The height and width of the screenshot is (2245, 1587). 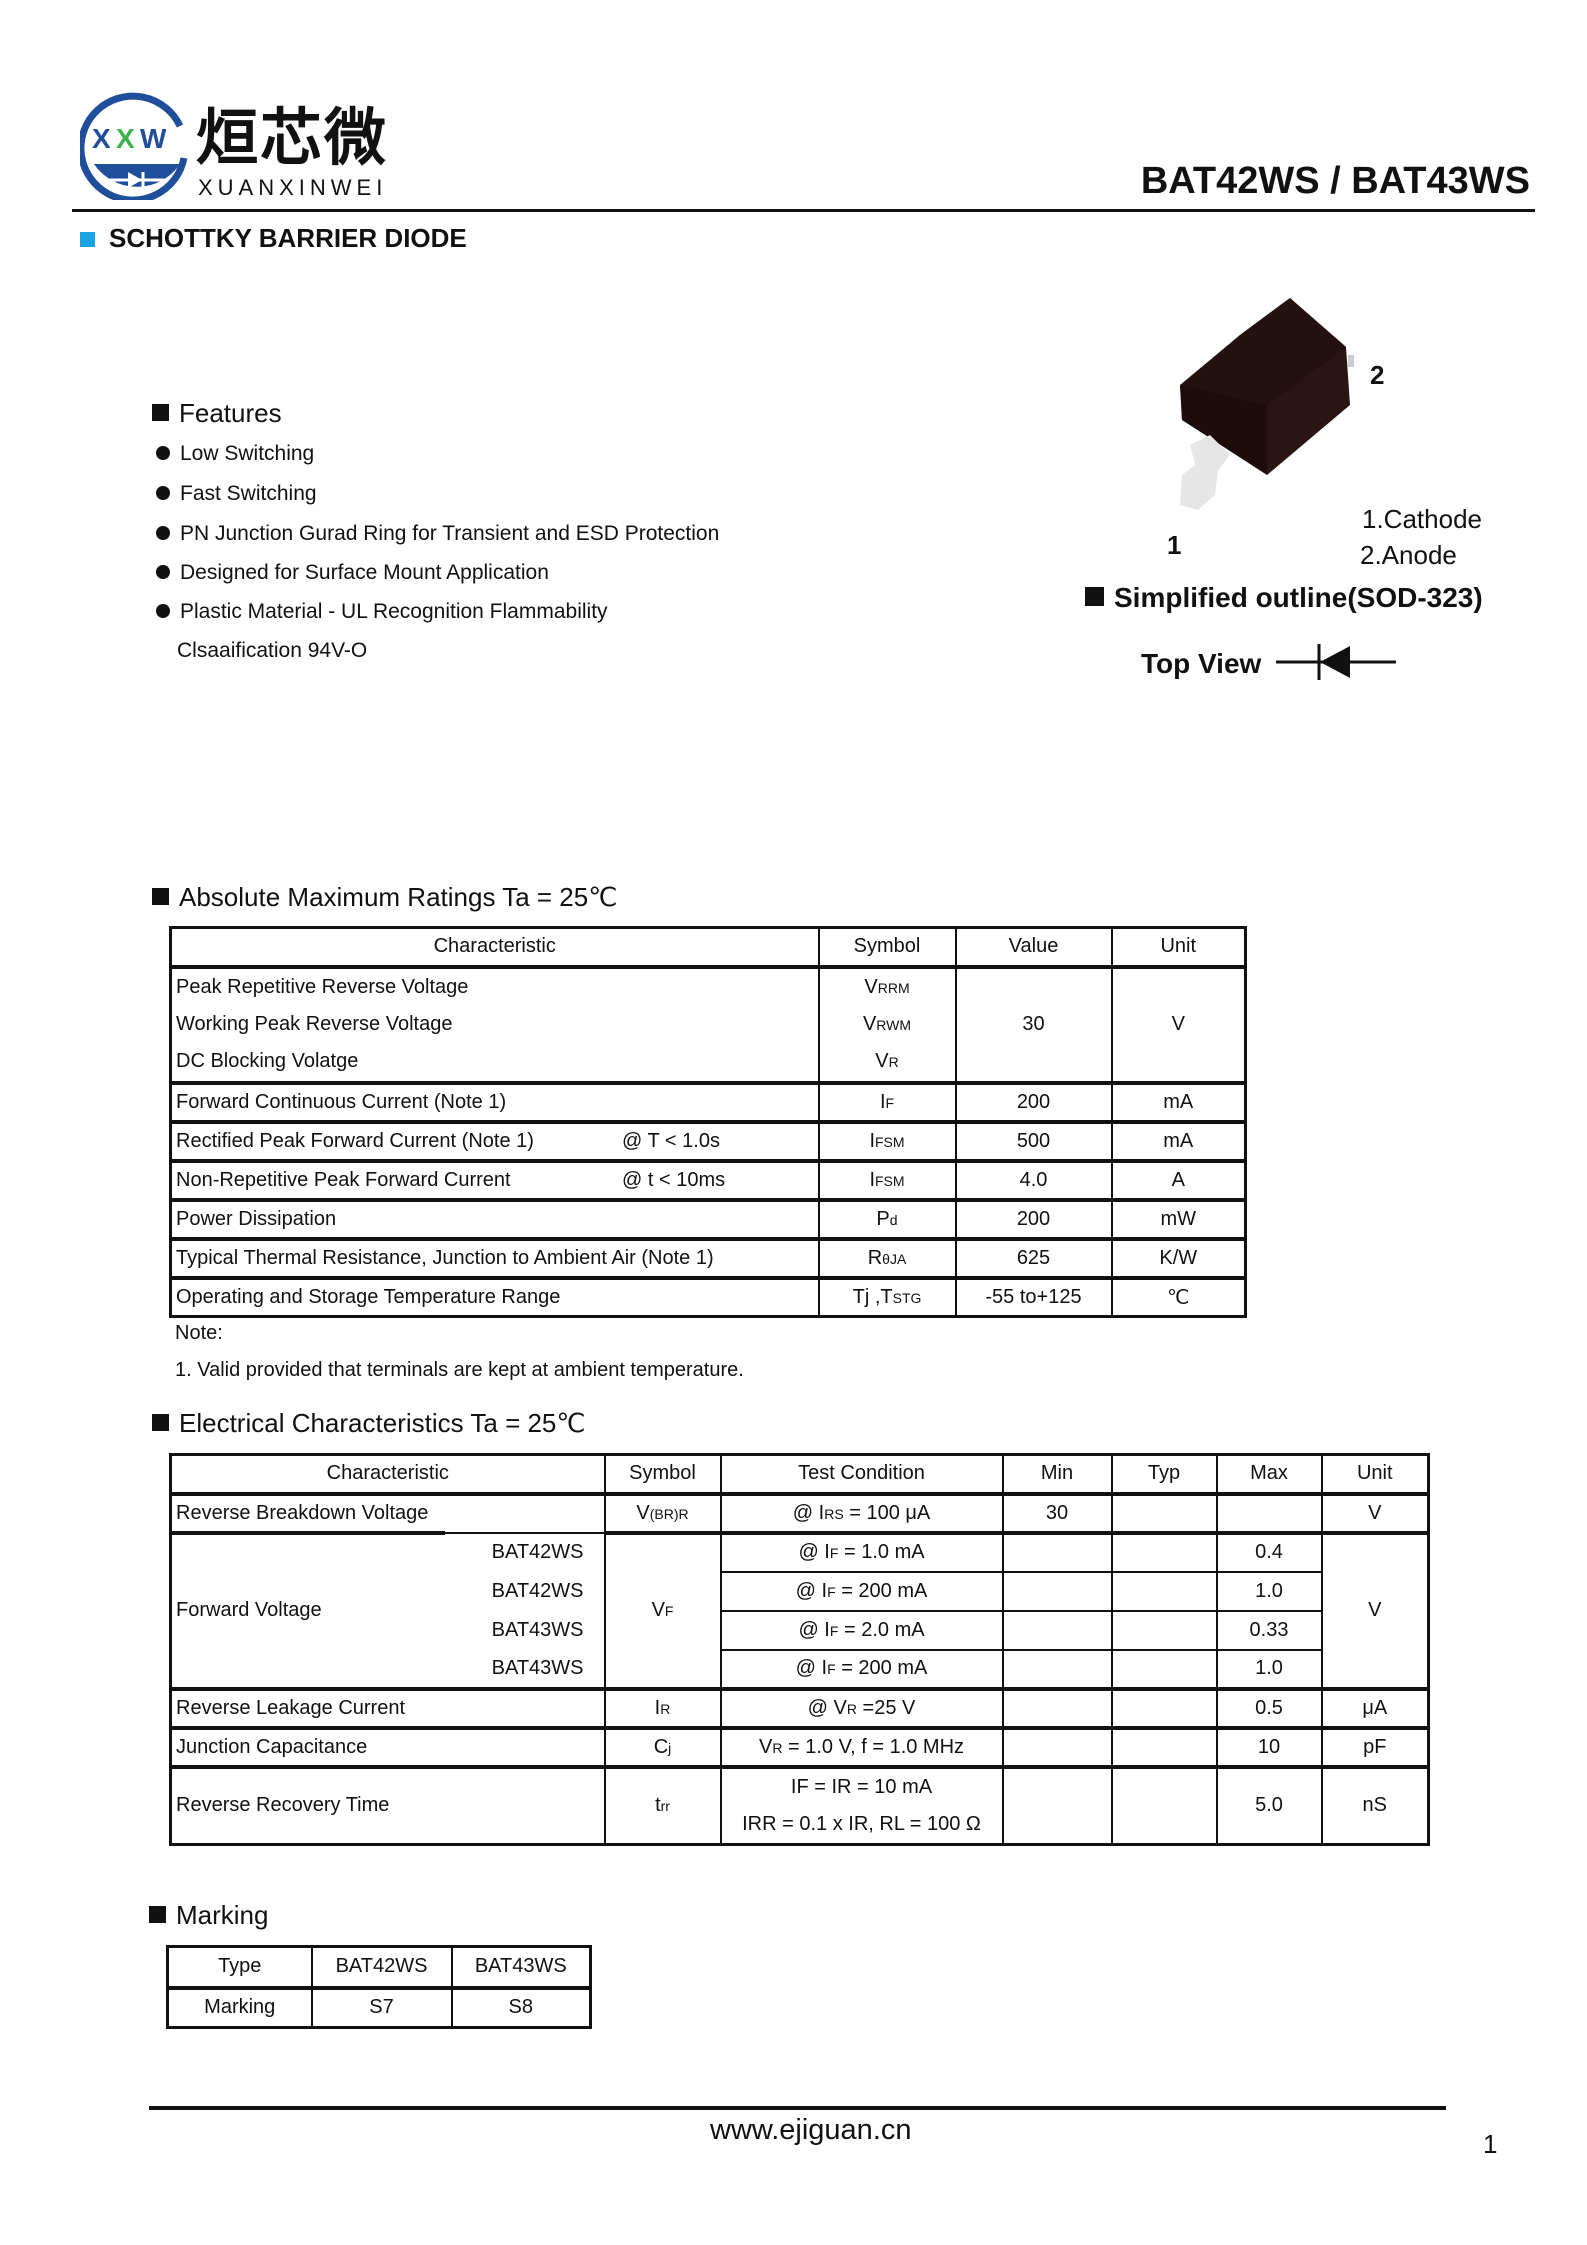 What do you see at coordinates (1057, 1551) in the screenshot?
I see `min-cell` at bounding box center [1057, 1551].